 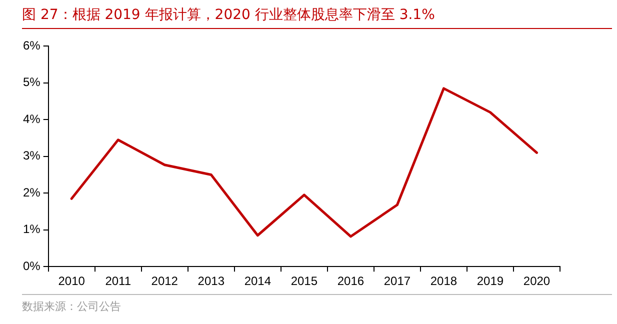 I want to click on y-tick-label: 5%, so click(x=32, y=82).